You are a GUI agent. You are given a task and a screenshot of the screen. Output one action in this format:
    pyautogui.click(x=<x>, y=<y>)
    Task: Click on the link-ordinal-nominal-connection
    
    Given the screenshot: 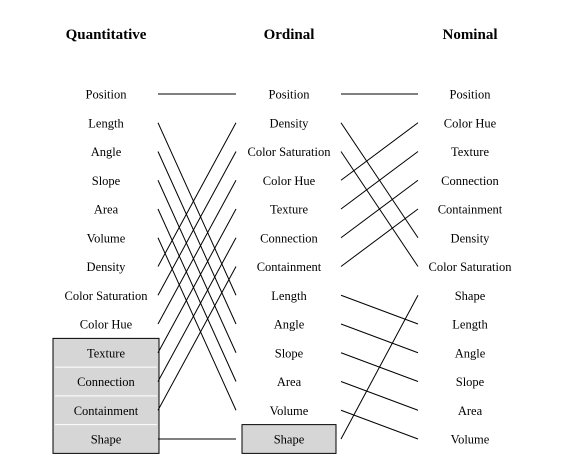 What is the action you would take?
    pyautogui.click(x=379, y=209)
    